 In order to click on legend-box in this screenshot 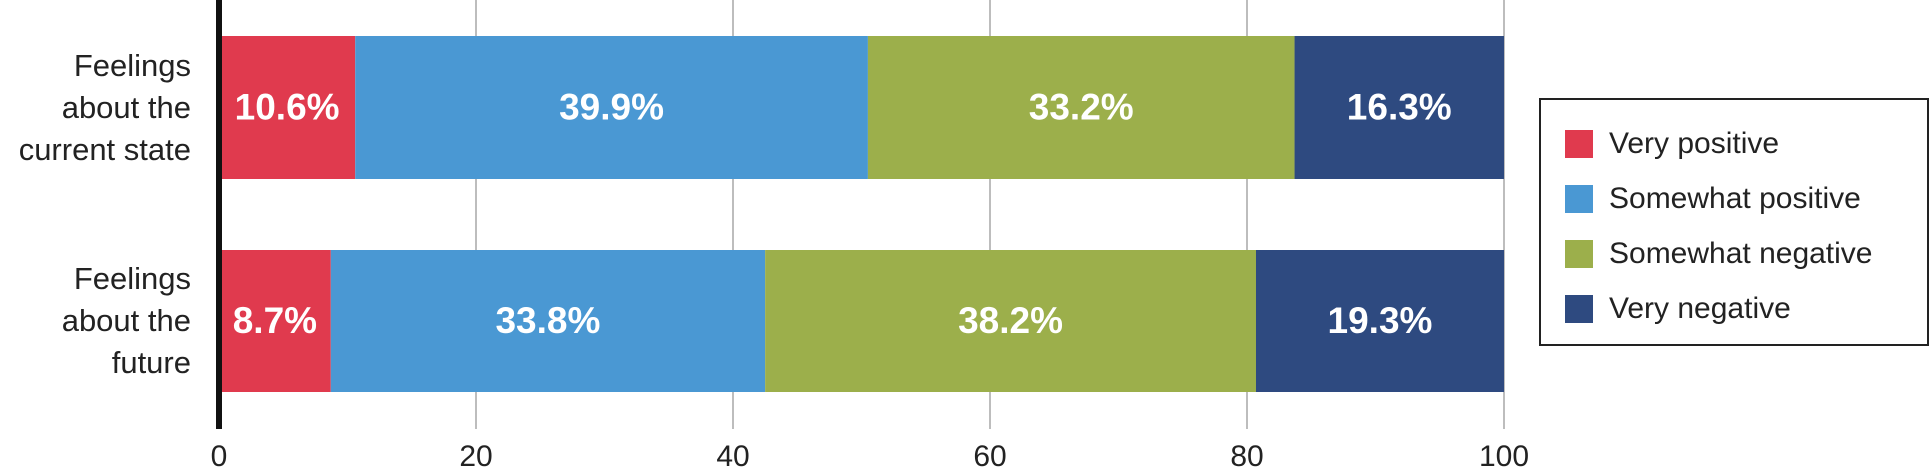, I will do `click(1734, 222)`.